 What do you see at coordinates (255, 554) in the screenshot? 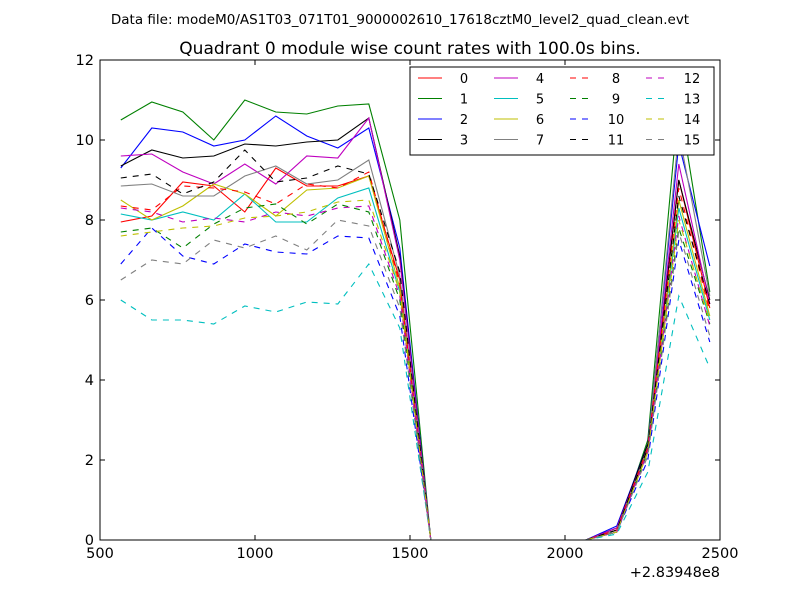
I see `x-tick-label: 1000` at bounding box center [255, 554].